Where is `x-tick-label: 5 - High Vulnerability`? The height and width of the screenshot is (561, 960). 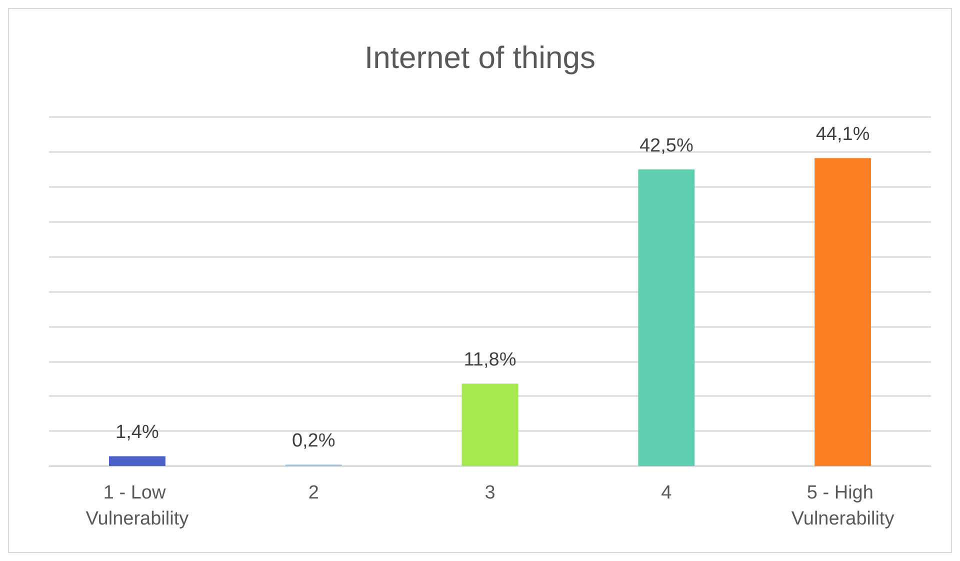
x-tick-label: 5 - High Vulnerability is located at coordinates (843, 506).